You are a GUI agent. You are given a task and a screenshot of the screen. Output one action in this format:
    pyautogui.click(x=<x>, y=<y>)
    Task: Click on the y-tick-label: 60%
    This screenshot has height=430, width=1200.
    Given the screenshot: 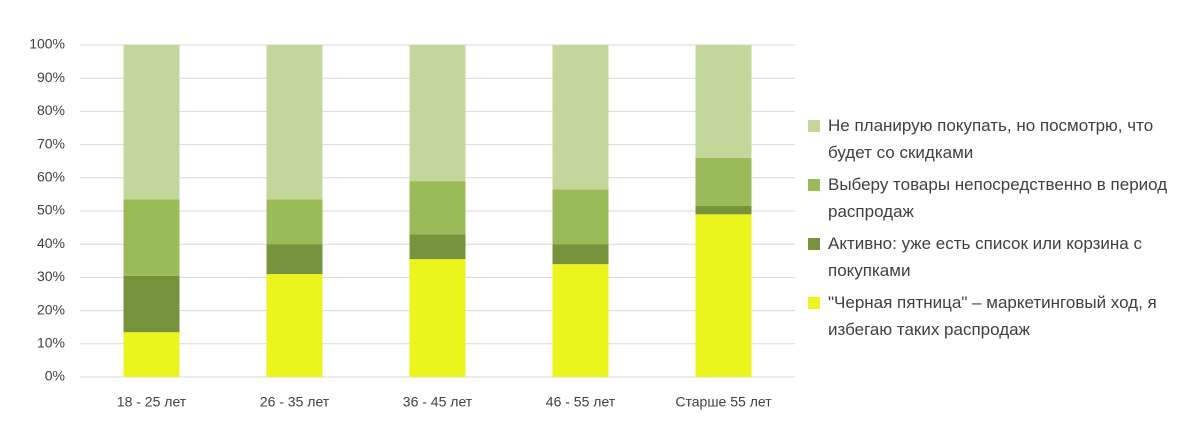 What is the action you would take?
    pyautogui.click(x=51, y=177)
    